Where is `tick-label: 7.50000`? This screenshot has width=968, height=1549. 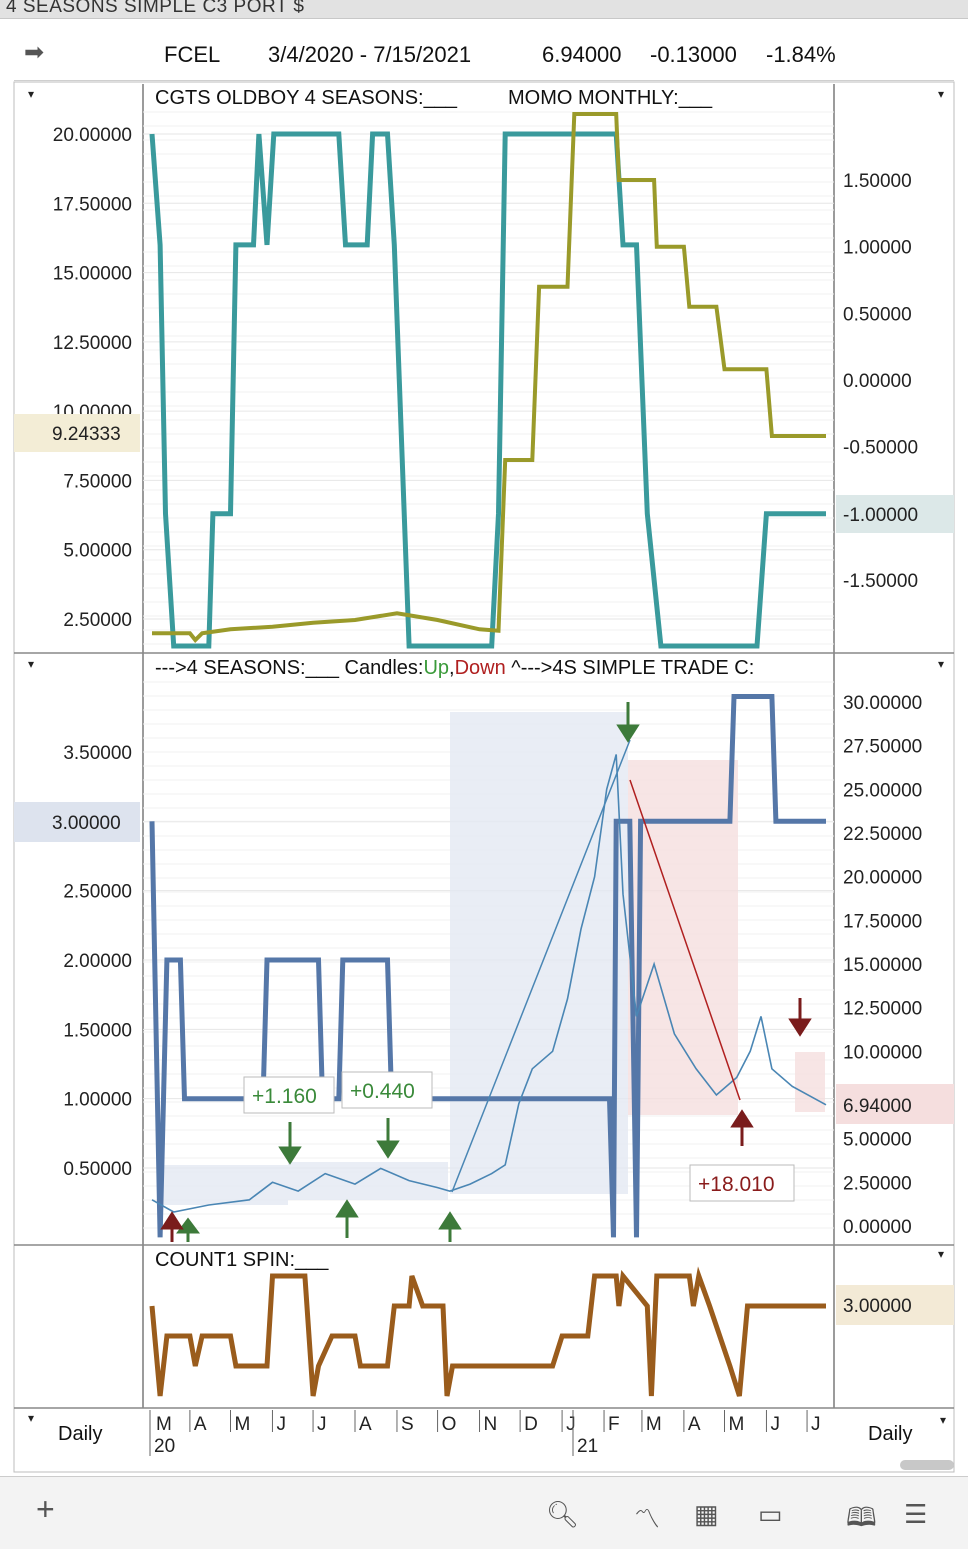
tick-label: 7.50000 is located at coordinates (97, 481).